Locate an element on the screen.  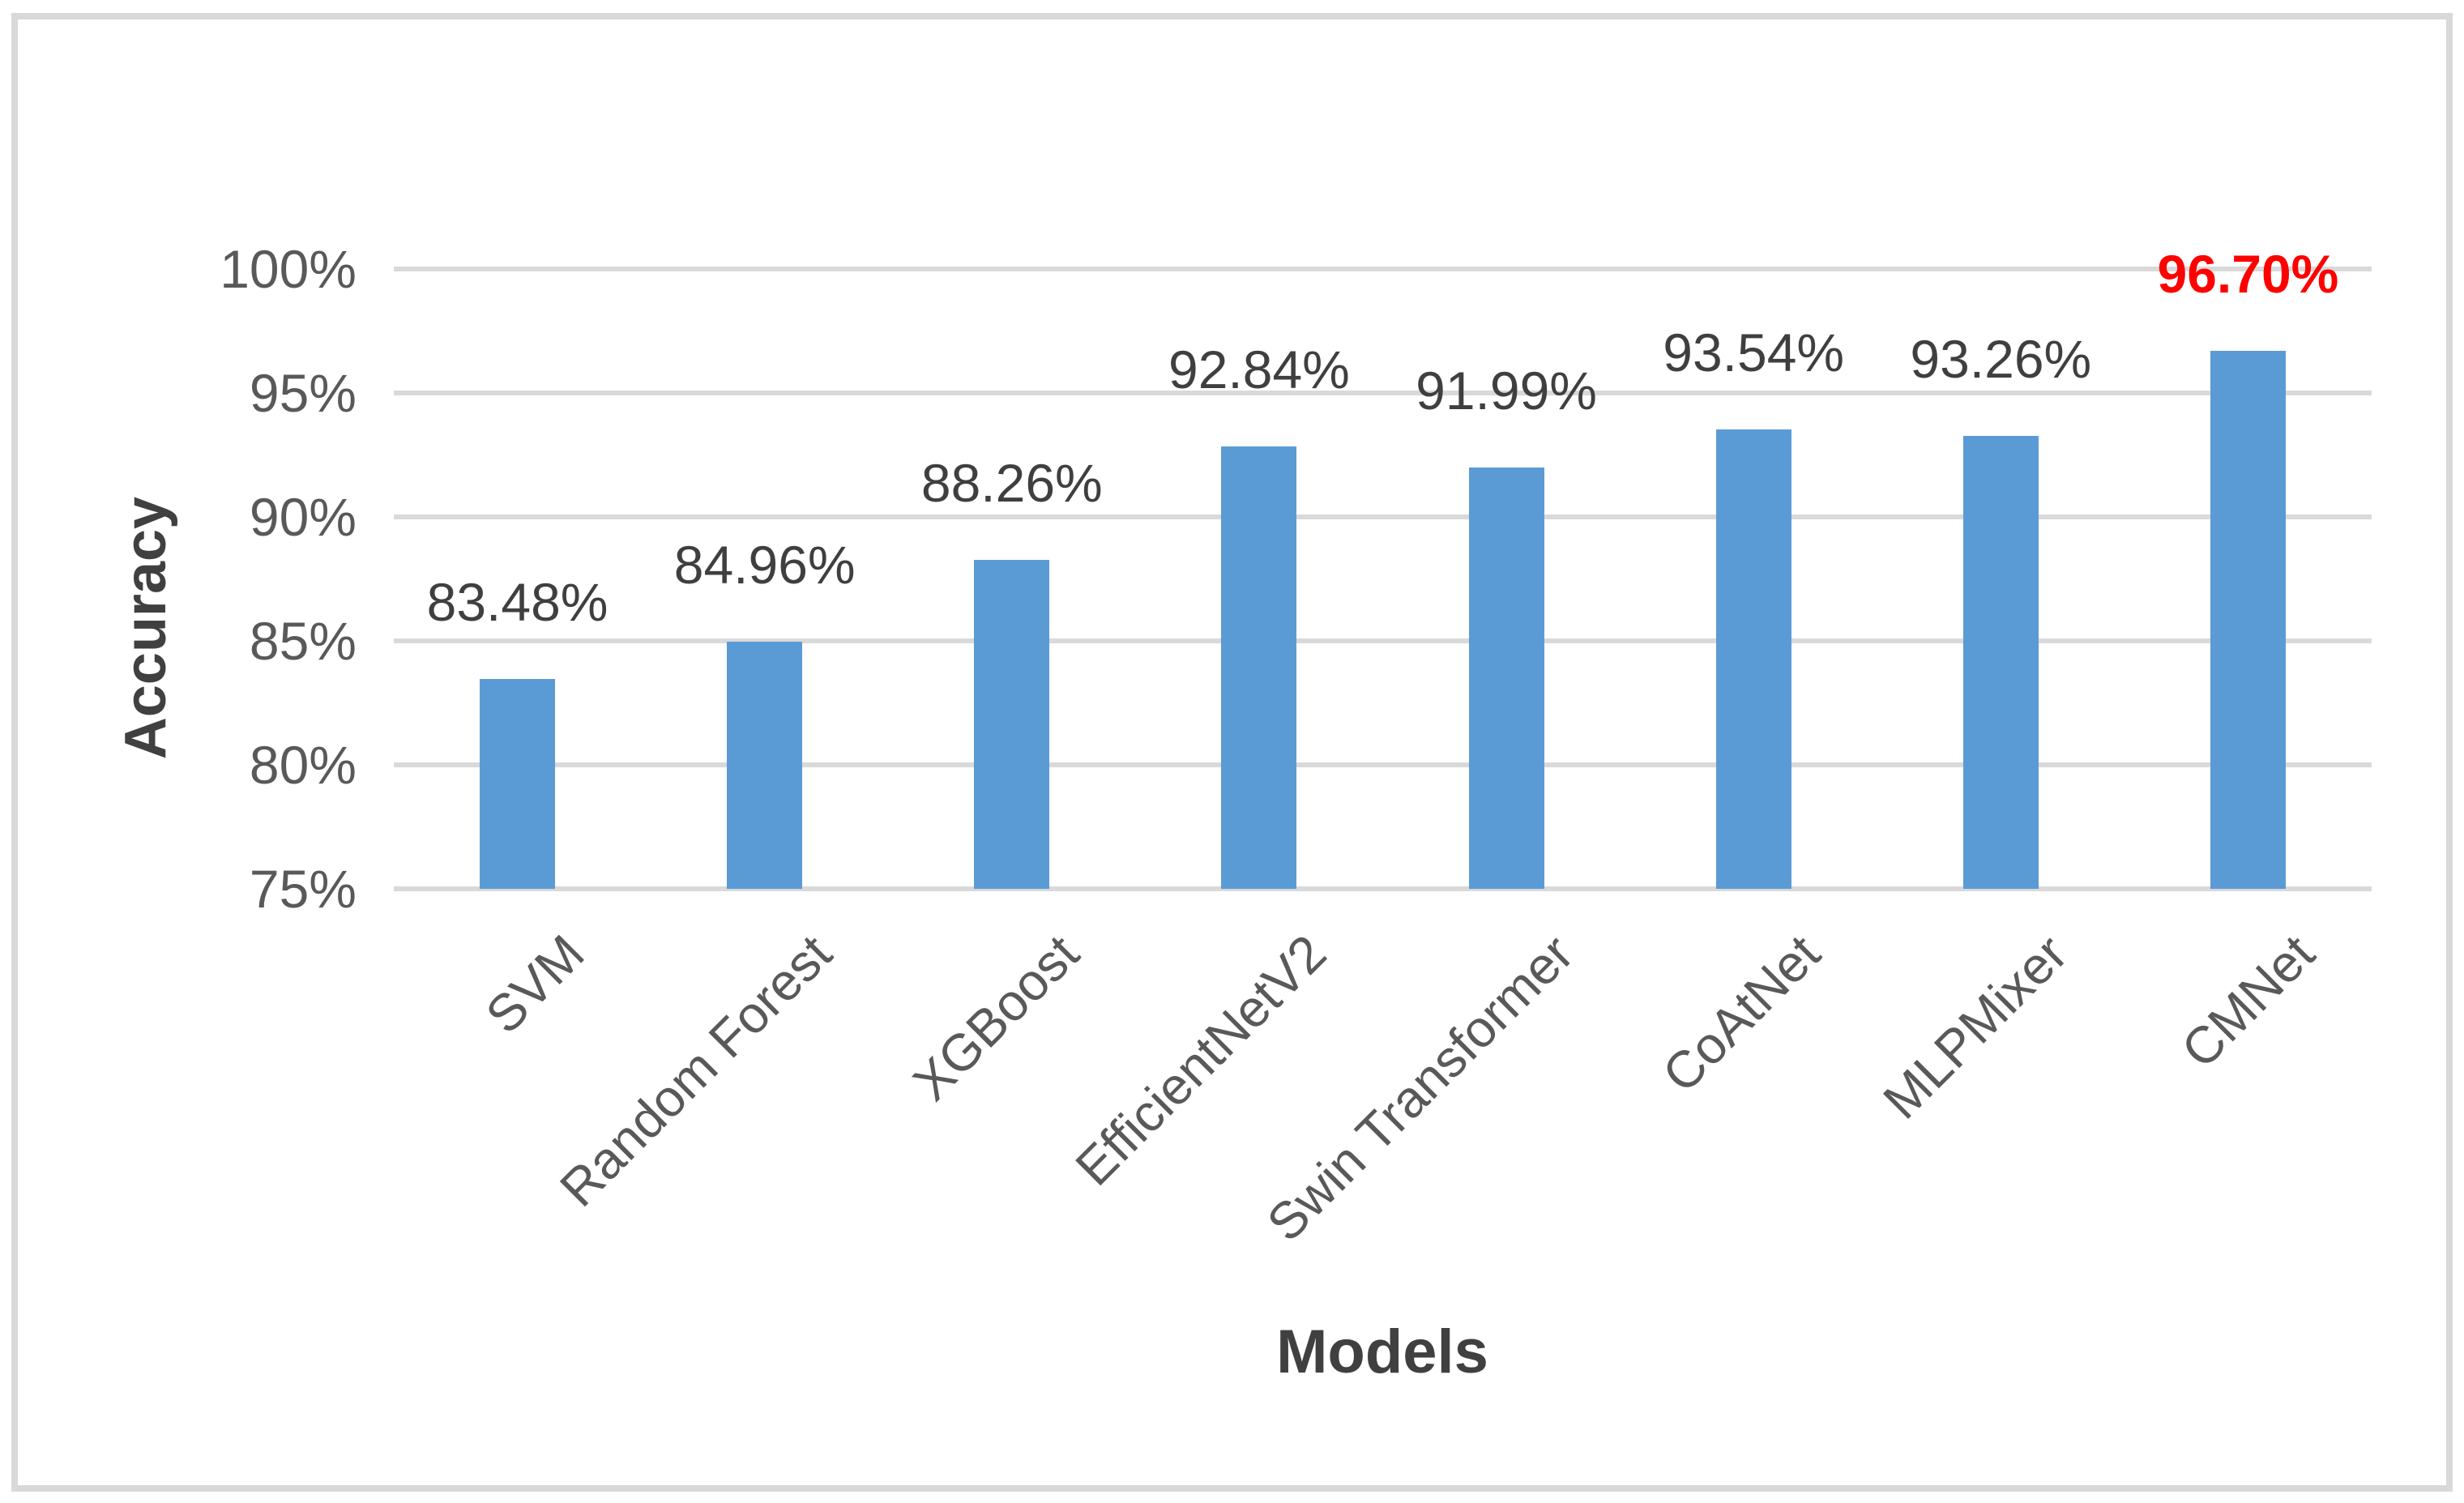
bar-Random Forest is located at coordinates (765, 765).